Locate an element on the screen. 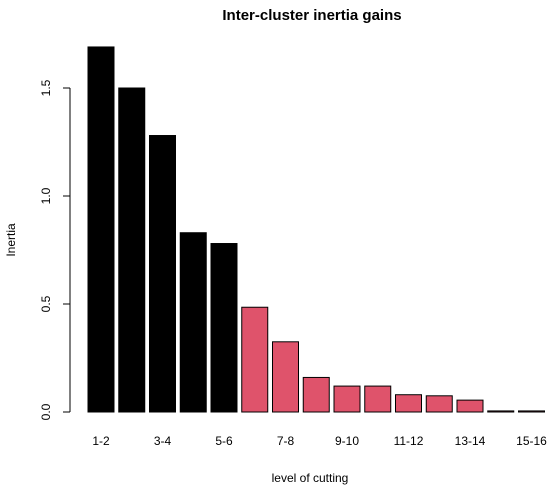  y-axis-label: Inertia is located at coordinates (11, 240).